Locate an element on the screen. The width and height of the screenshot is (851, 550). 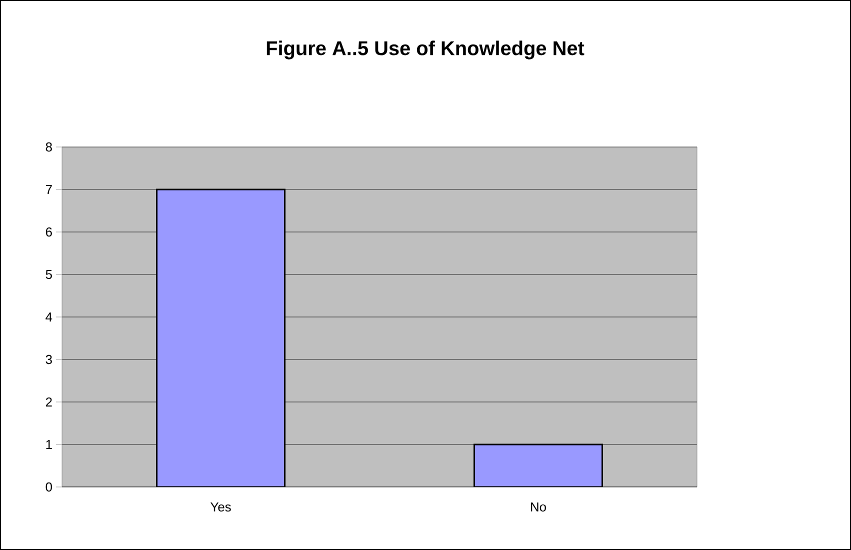
y-tick-label: 8 is located at coordinates (49, 147).